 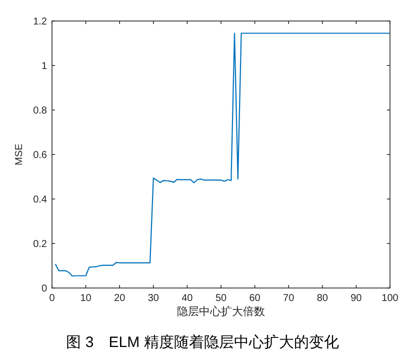 I want to click on x-tick-label: 30, so click(x=154, y=298).